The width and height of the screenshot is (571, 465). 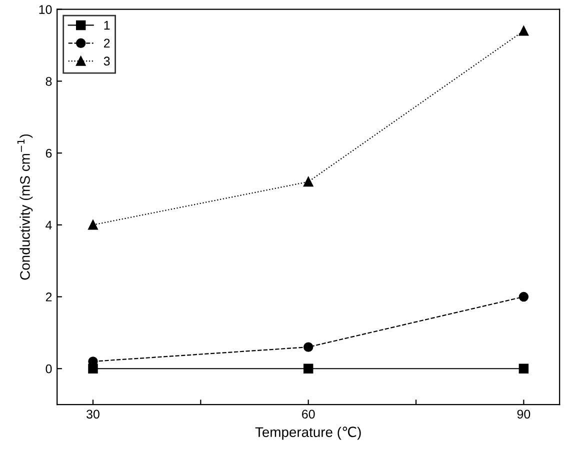 I want to click on x-tick-label: 90, so click(x=523, y=414).